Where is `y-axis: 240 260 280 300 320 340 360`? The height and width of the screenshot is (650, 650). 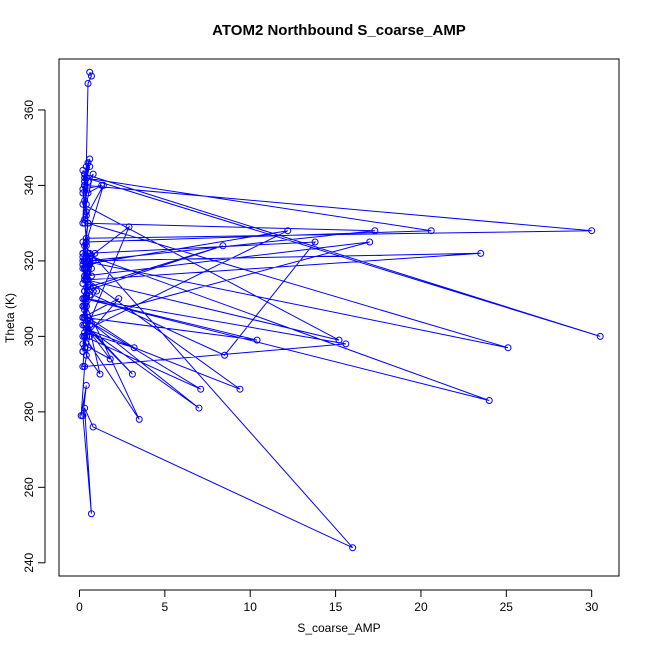 y-axis: 240 260 280 300 320 340 360 is located at coordinates (34, 336).